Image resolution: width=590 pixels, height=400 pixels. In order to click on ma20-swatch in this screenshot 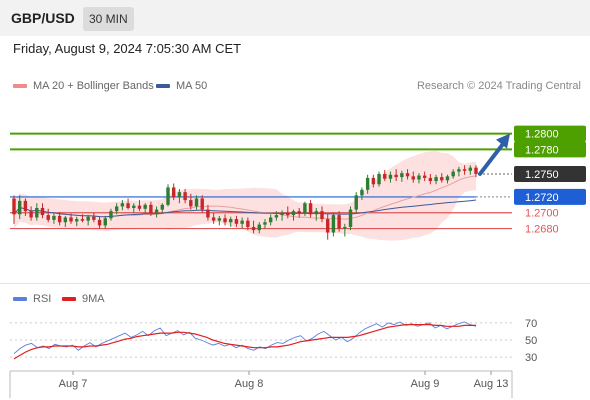, I will do `click(20, 86)`.